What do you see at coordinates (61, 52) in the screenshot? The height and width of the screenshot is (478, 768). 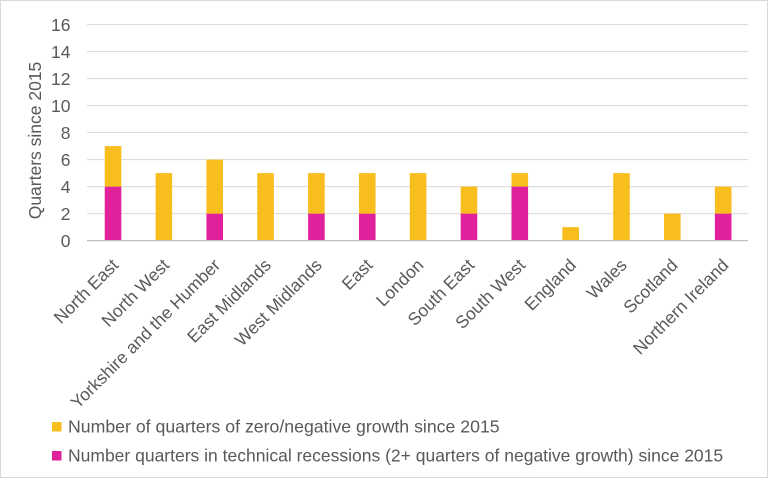 I see `svg-text: 14` at bounding box center [61, 52].